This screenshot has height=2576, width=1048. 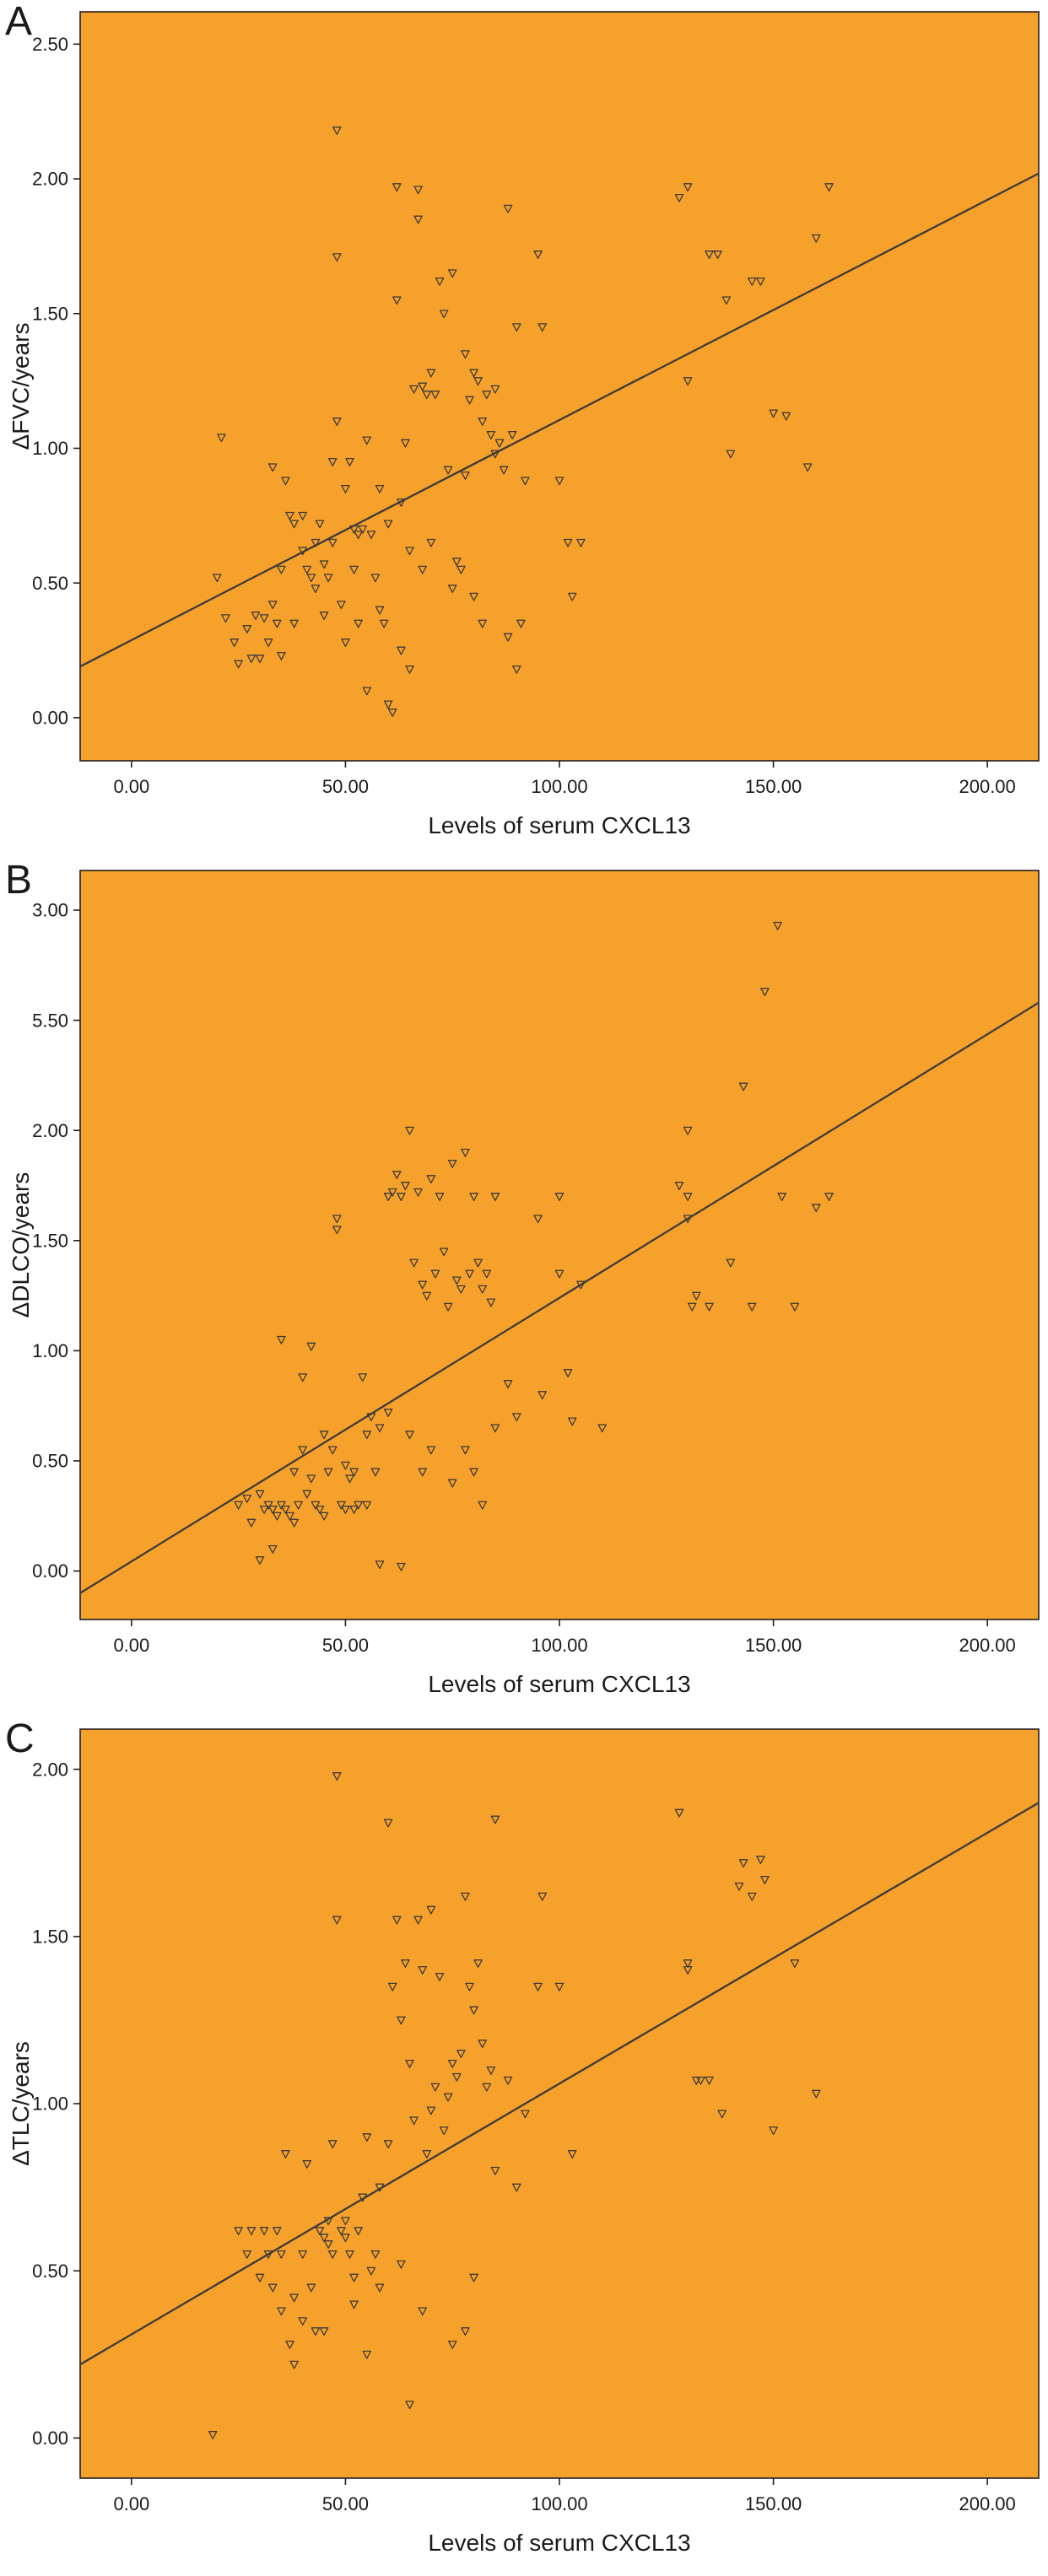 I want to click on y-axis-title: ΔTLC/years, so click(x=21, y=2103).